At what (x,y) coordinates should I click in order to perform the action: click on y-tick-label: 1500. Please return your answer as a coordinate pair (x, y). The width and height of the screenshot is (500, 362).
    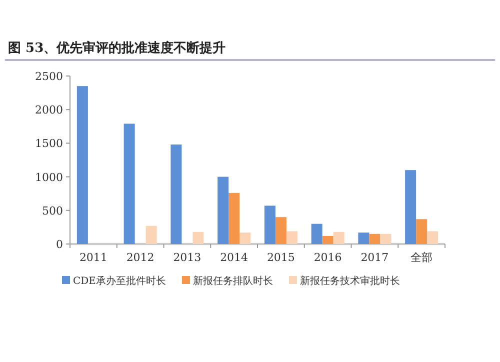
    Looking at the image, I should click on (49, 143).